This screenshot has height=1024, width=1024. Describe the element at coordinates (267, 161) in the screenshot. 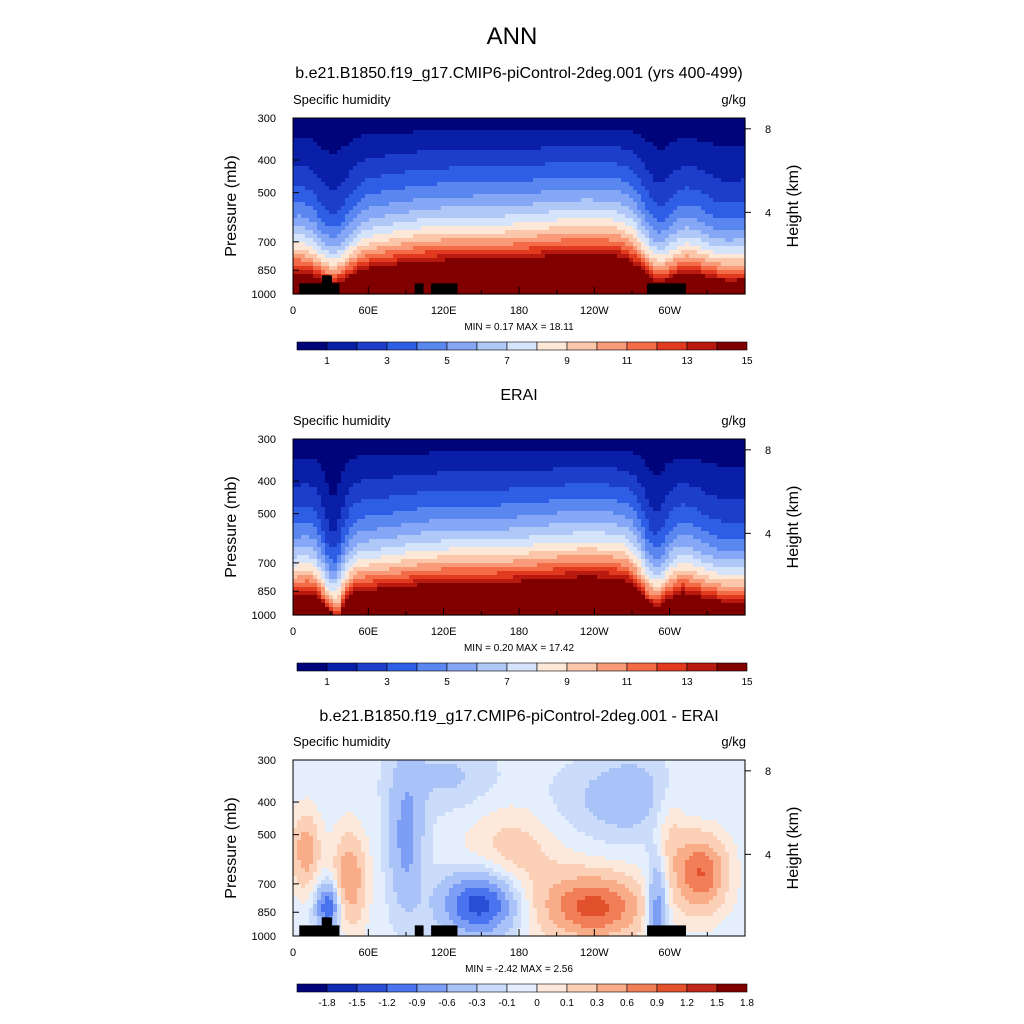

I see `y-tick-label: 400` at that location.